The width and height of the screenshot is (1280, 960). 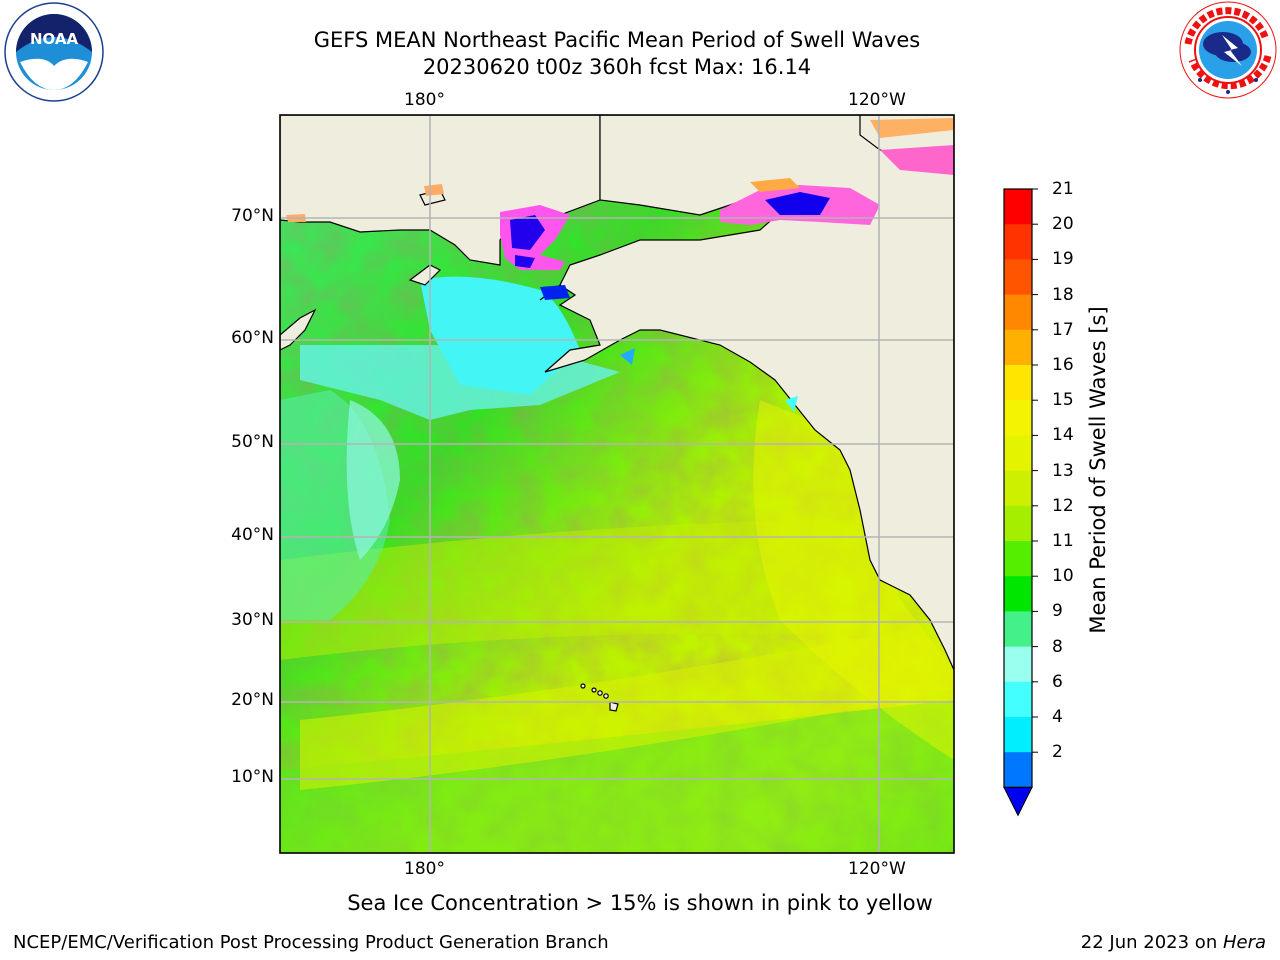 I want to click on footer-date: 22 Jun 2023 on Hera, so click(x=1173, y=942).